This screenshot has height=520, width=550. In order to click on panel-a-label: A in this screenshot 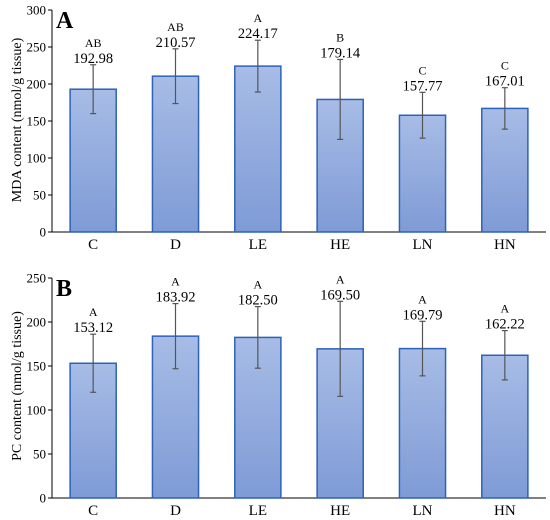, I will do `click(65, 21)`.